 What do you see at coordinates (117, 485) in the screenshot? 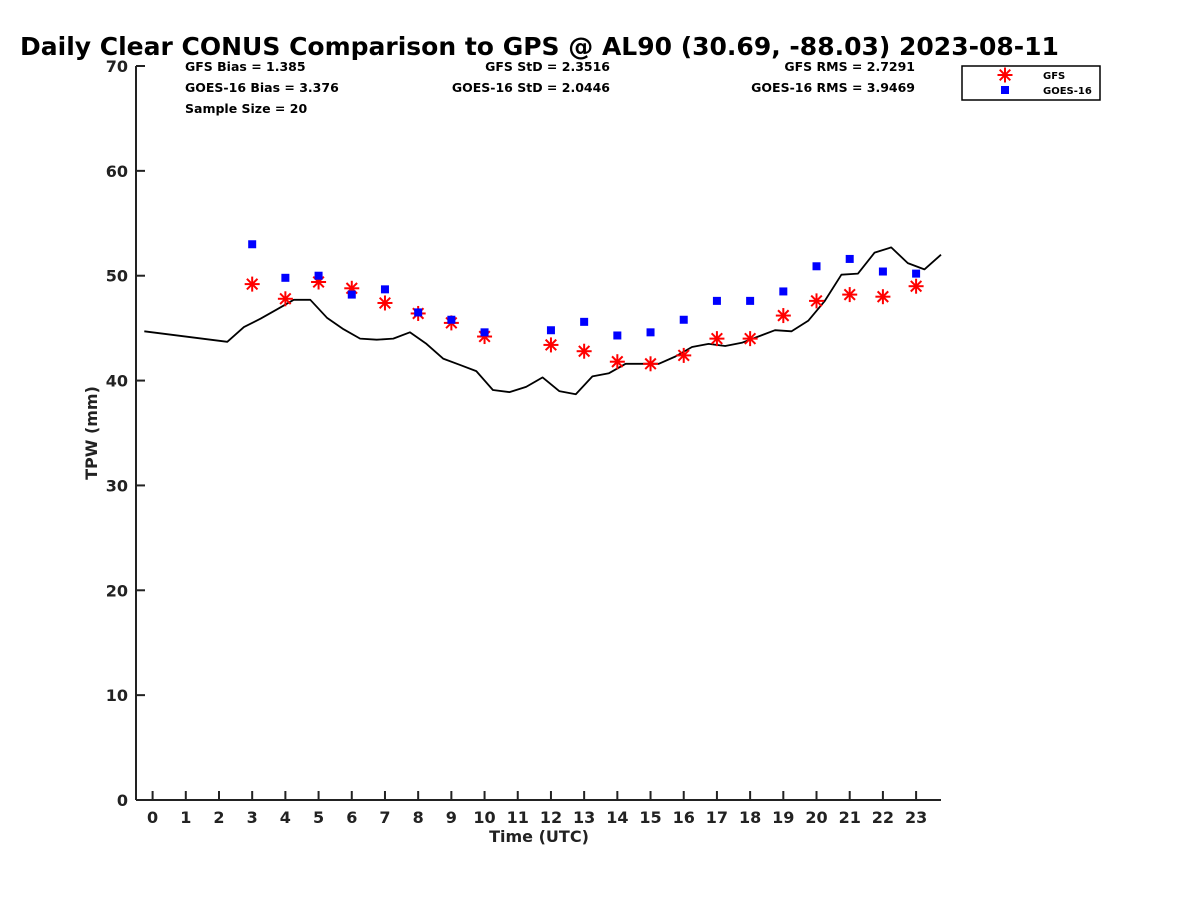
I see `y-tick-label: 30` at bounding box center [117, 485].